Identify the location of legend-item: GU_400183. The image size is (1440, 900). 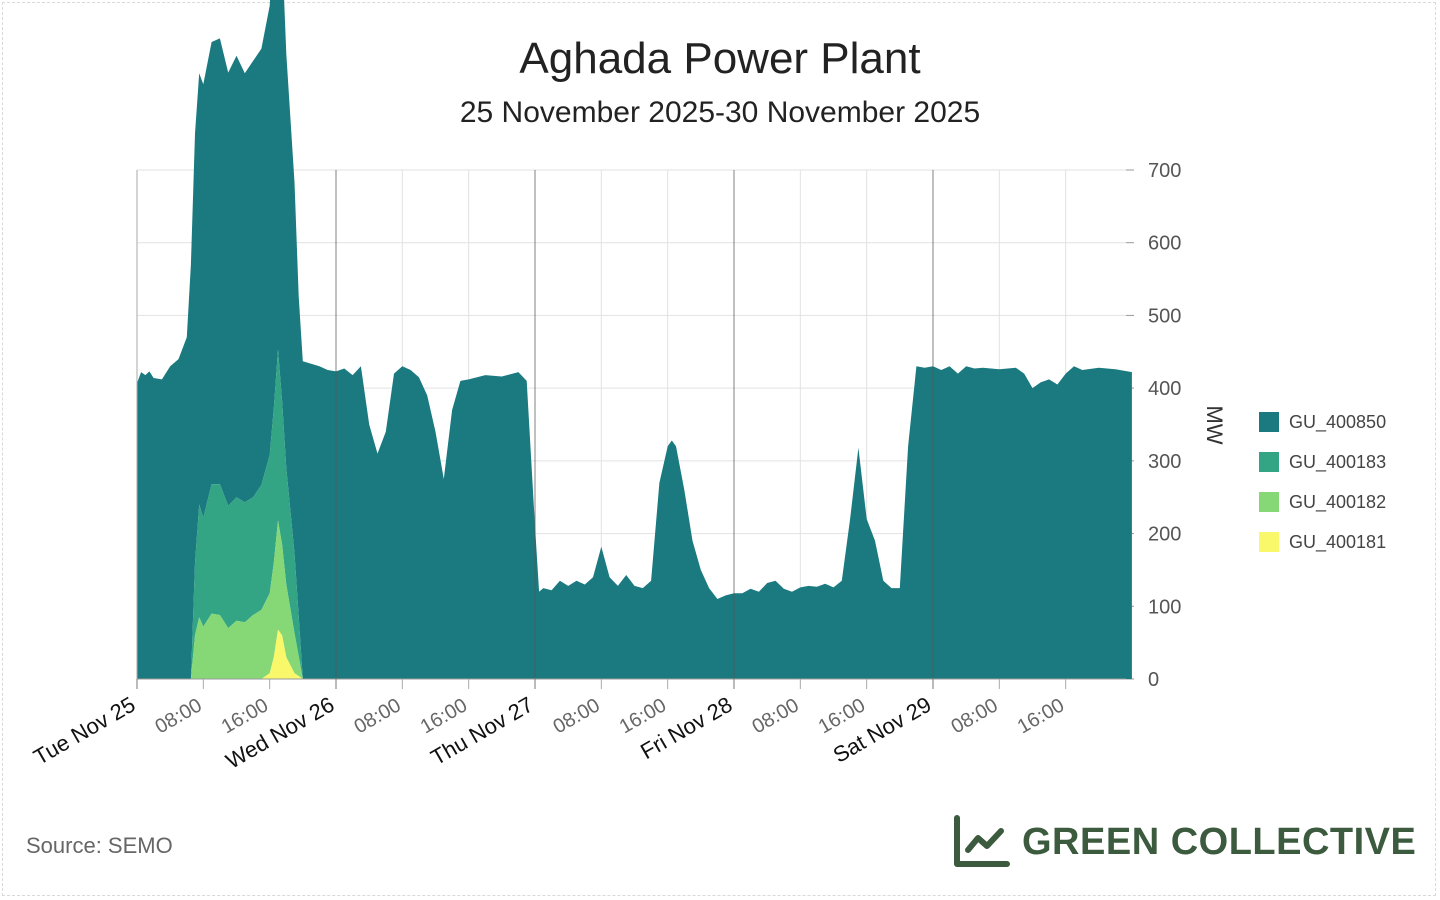
(1322, 462).